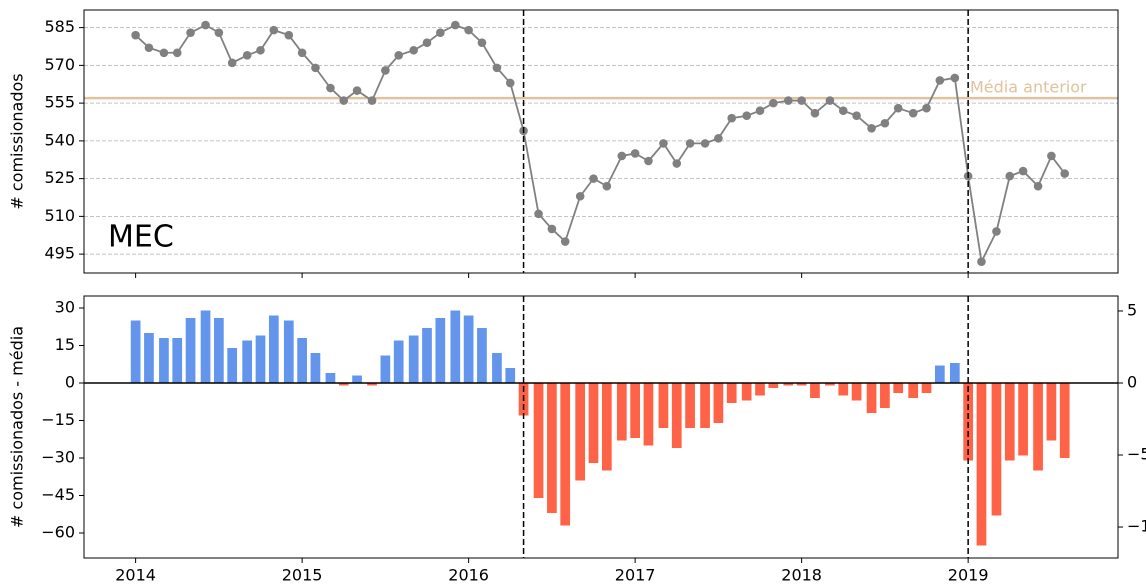 This screenshot has width=1146, height=586. What do you see at coordinates (1136, 526) in the screenshot?
I see `y2-tick-label: −10` at bounding box center [1136, 526].